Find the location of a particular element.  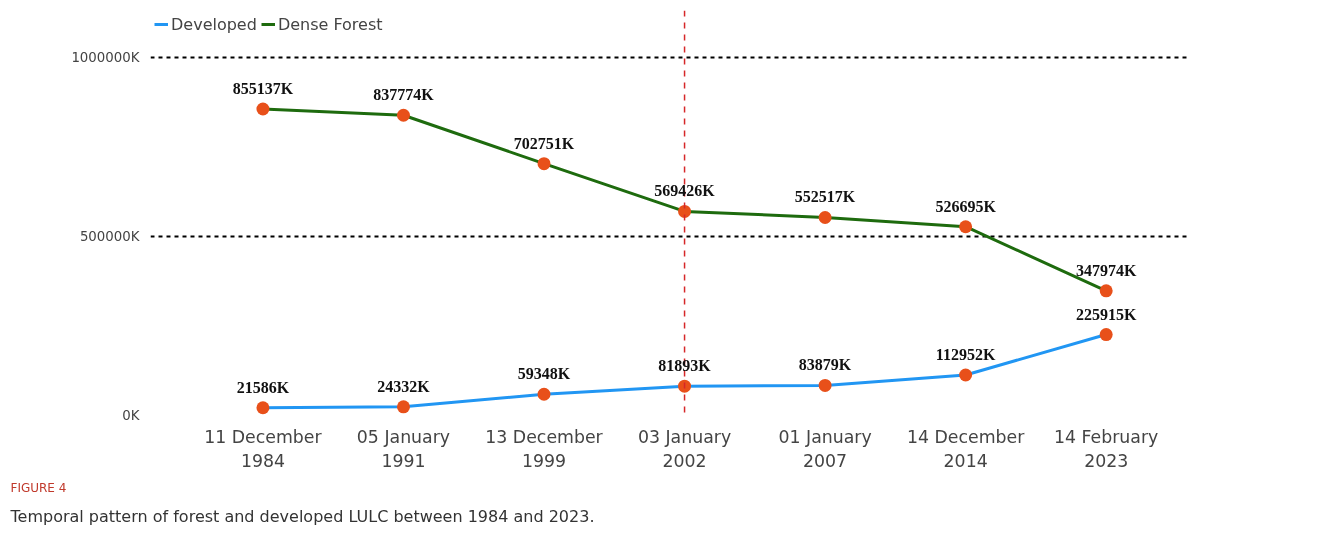

data-label: 225915K is located at coordinates (1106, 314).